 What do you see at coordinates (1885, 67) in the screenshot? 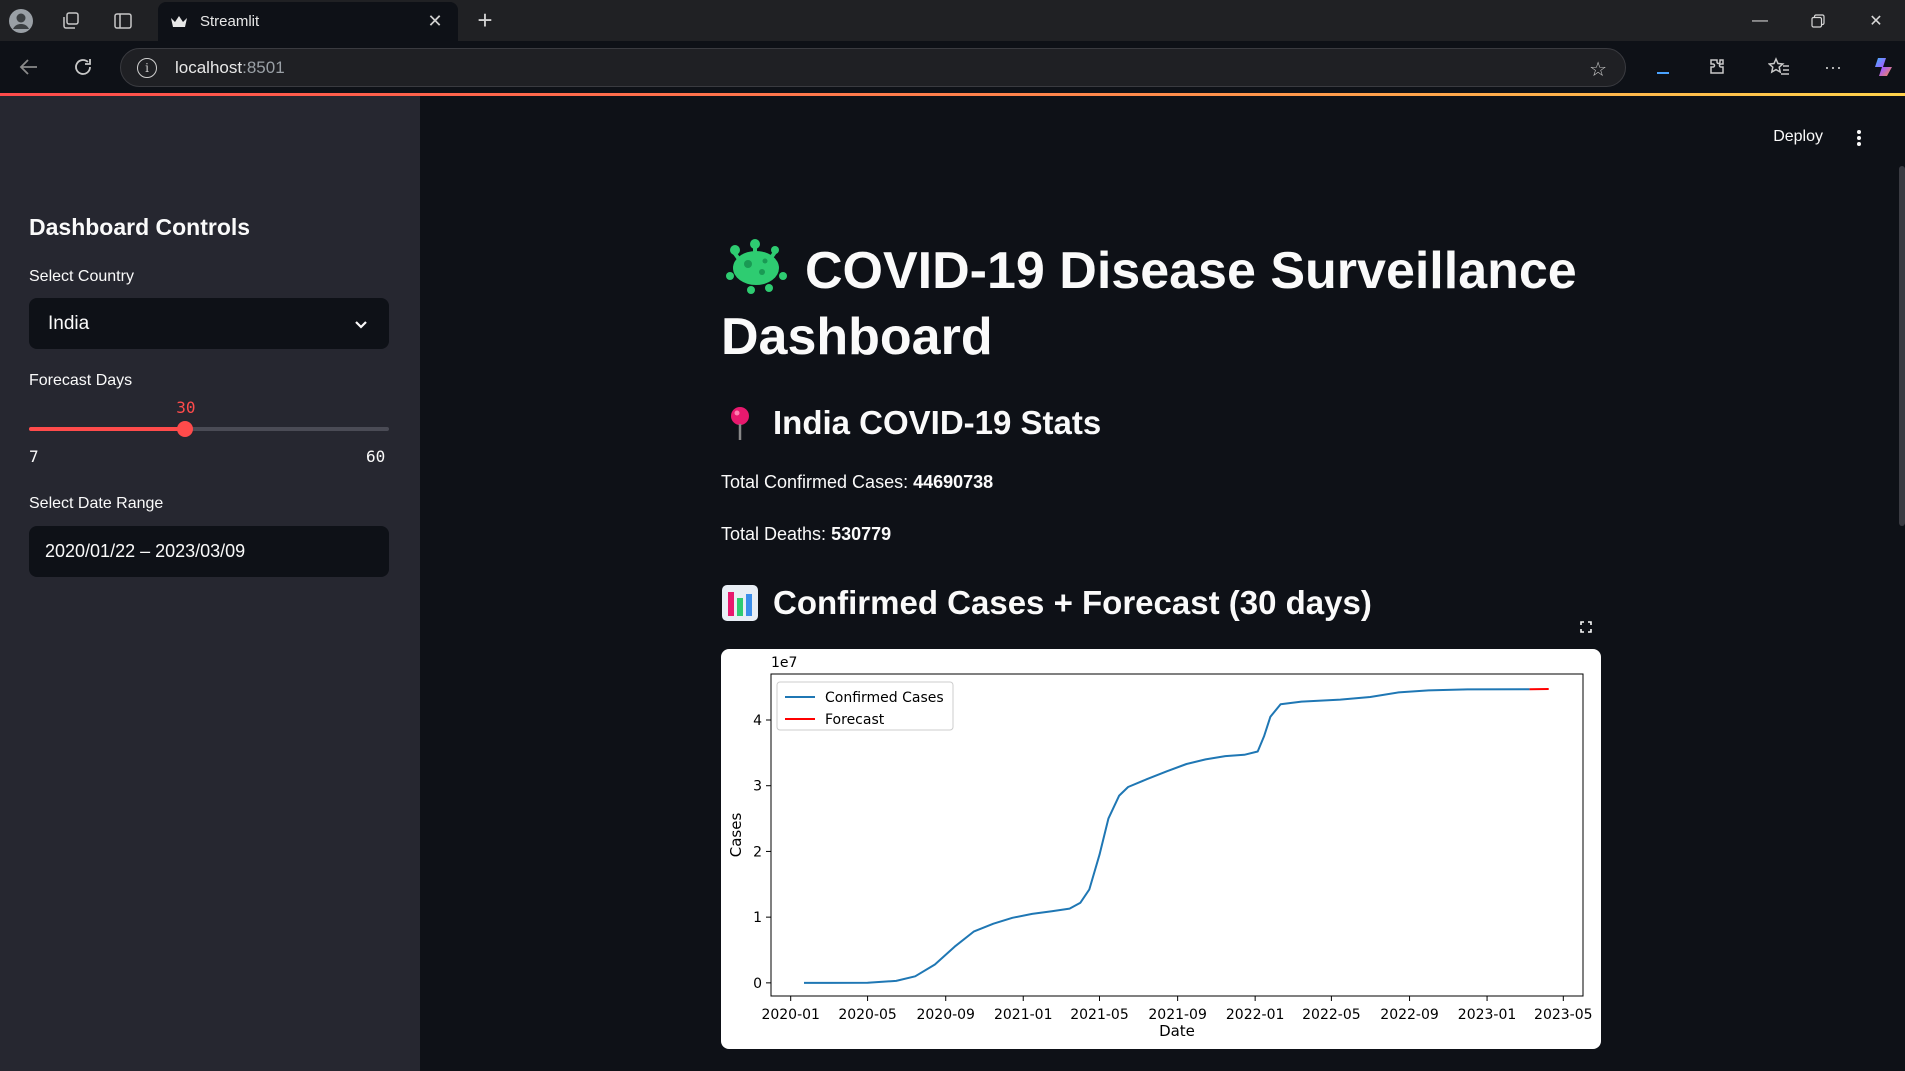
I see `copilot-icon` at bounding box center [1885, 67].